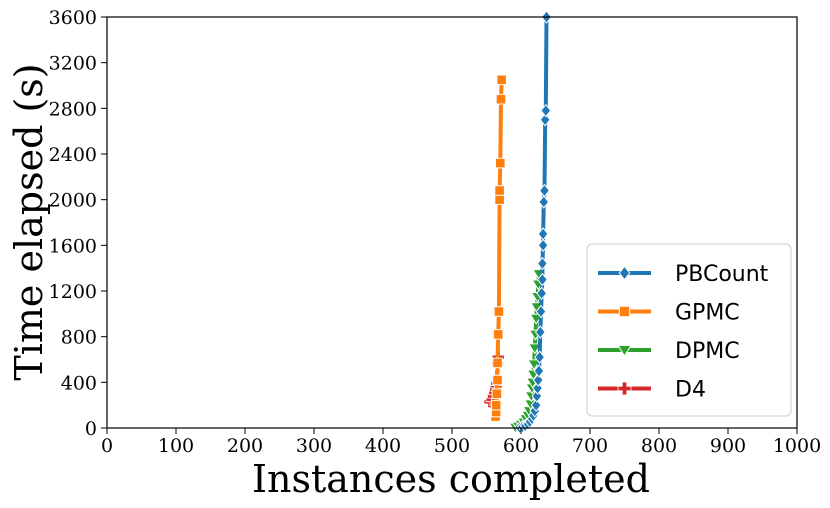  I want to click on y-tick-label: 800, so click(79, 338).